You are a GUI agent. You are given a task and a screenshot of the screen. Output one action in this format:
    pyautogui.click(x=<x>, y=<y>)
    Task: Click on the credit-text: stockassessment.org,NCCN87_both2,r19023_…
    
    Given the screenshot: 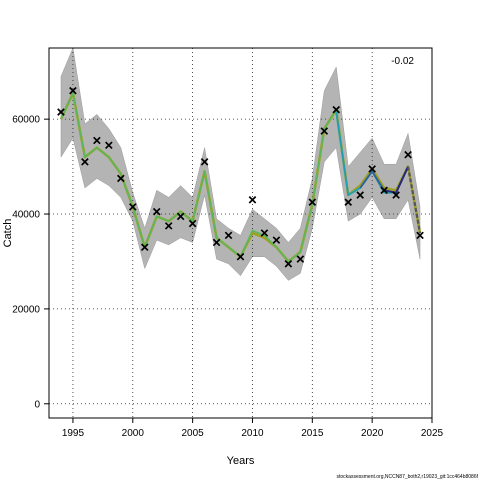 What is the action you would take?
    pyautogui.click(x=408, y=477)
    